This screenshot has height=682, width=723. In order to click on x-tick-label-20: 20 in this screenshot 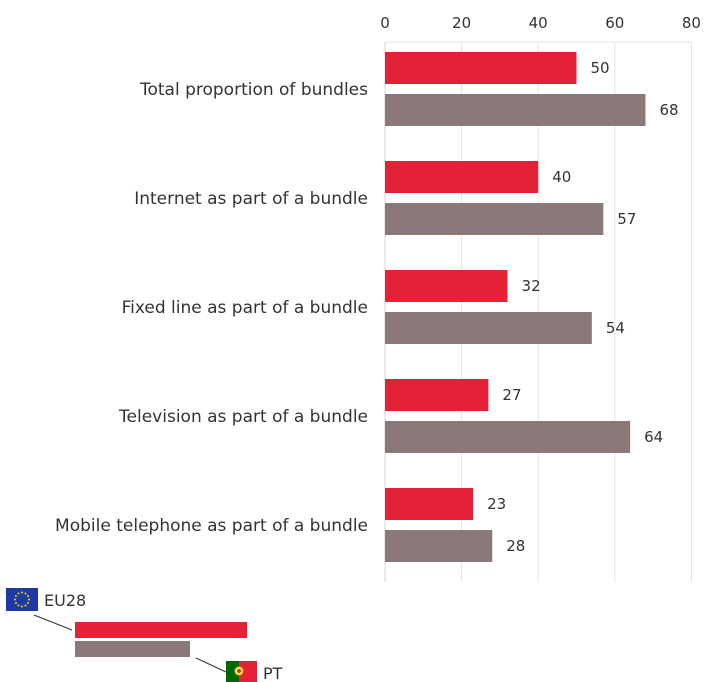, I will do `click(461, 23)`.